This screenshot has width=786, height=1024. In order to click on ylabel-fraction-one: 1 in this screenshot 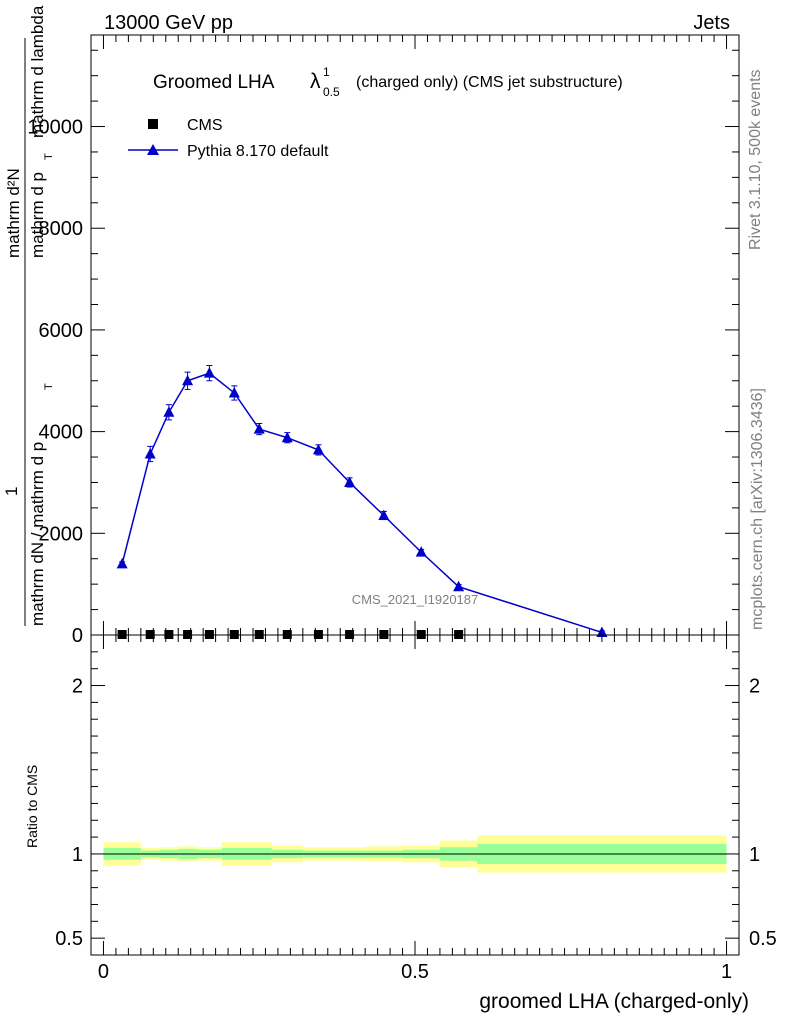, I will do `click(11, 491)`.